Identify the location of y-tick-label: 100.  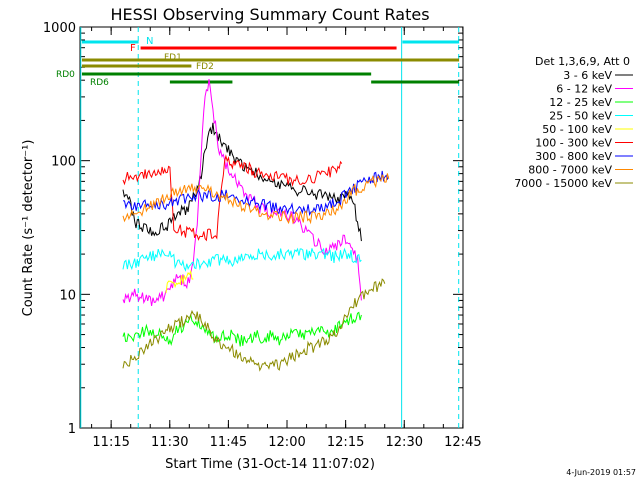
(63, 162).